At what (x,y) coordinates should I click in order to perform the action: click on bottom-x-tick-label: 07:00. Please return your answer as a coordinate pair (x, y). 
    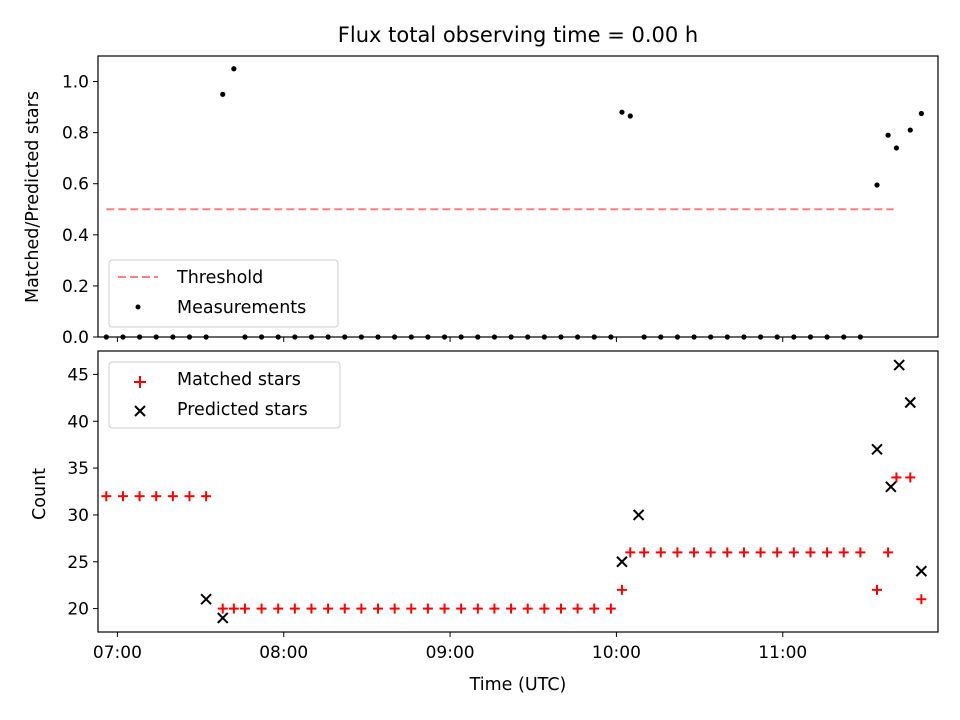
    Looking at the image, I should click on (117, 653).